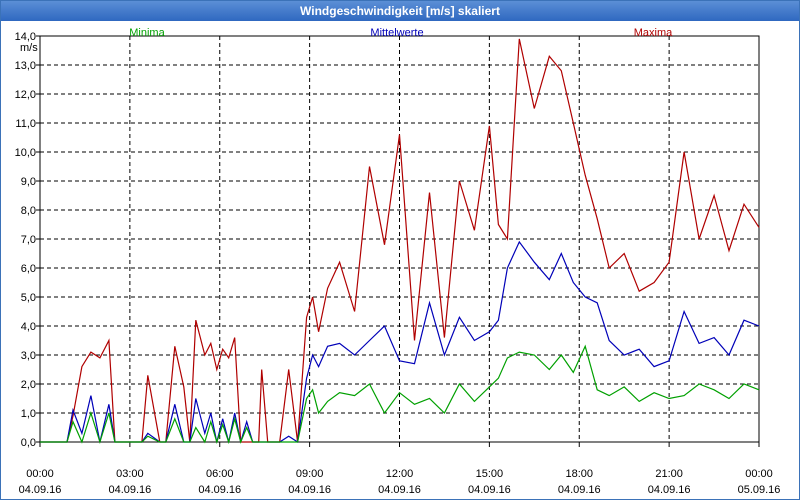  Describe the element at coordinates (130, 474) in the screenshot. I see `x-tick-time: 03:00` at that location.